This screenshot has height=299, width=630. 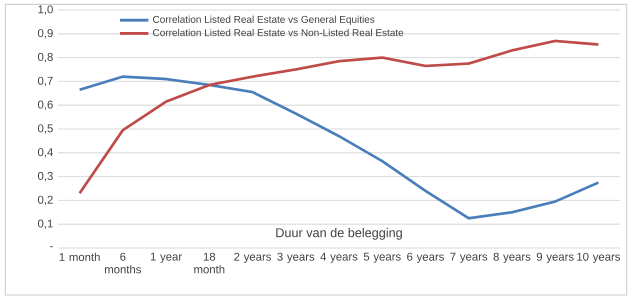 I want to click on y-tick-label: -, so click(x=51, y=247).